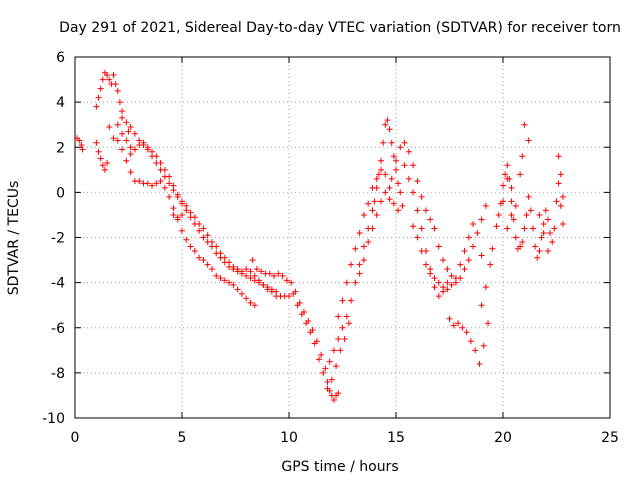 The width and height of the screenshot is (640, 480). What do you see at coordinates (60, 193) in the screenshot?
I see `y-tick-label: 0` at bounding box center [60, 193].